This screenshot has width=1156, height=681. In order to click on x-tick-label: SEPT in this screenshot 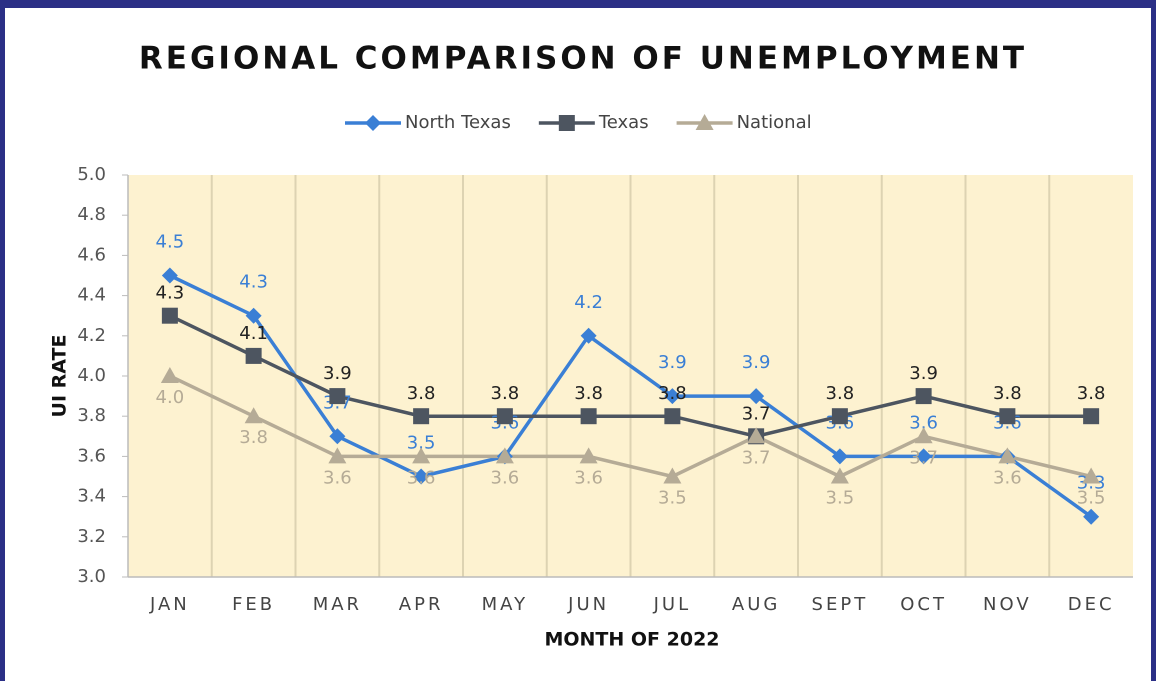, I will do `click(840, 604)`.